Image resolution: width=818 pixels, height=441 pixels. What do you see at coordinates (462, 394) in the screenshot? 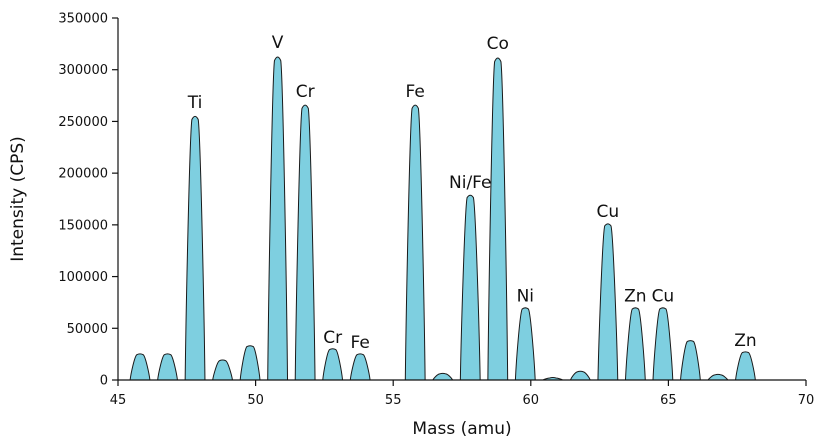
I see `x-ticks: 45 50 55 60 65 70` at bounding box center [462, 394].